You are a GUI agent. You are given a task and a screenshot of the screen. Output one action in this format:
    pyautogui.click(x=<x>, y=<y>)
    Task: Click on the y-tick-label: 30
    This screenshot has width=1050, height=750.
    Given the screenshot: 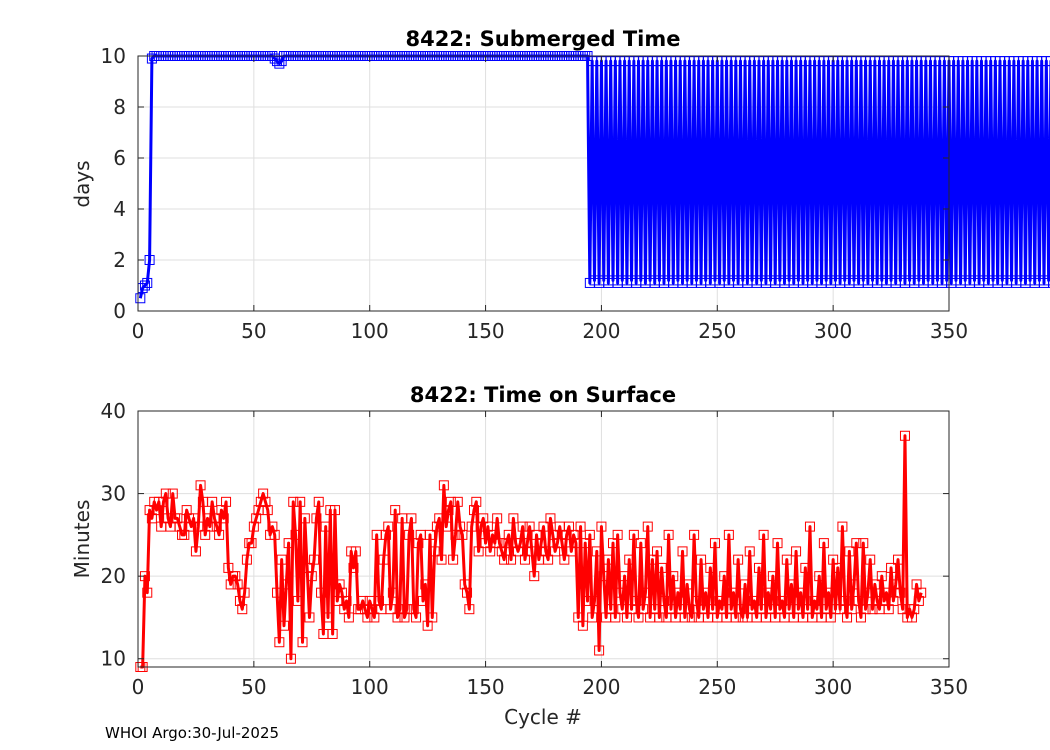 What is the action you would take?
    pyautogui.click(x=113, y=494)
    